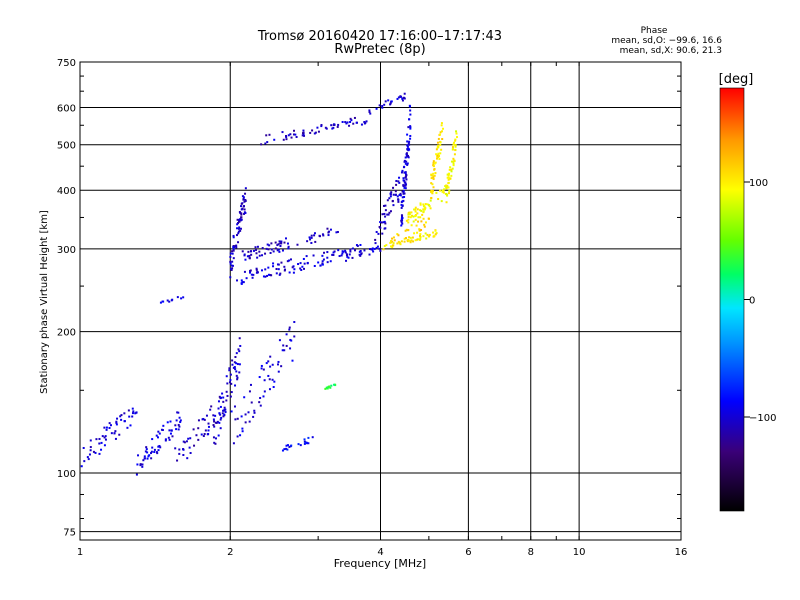 The width and height of the screenshot is (800, 600). Describe the element at coordinates (736, 79) in the screenshot. I see `colorbar-label: [deg]` at that location.